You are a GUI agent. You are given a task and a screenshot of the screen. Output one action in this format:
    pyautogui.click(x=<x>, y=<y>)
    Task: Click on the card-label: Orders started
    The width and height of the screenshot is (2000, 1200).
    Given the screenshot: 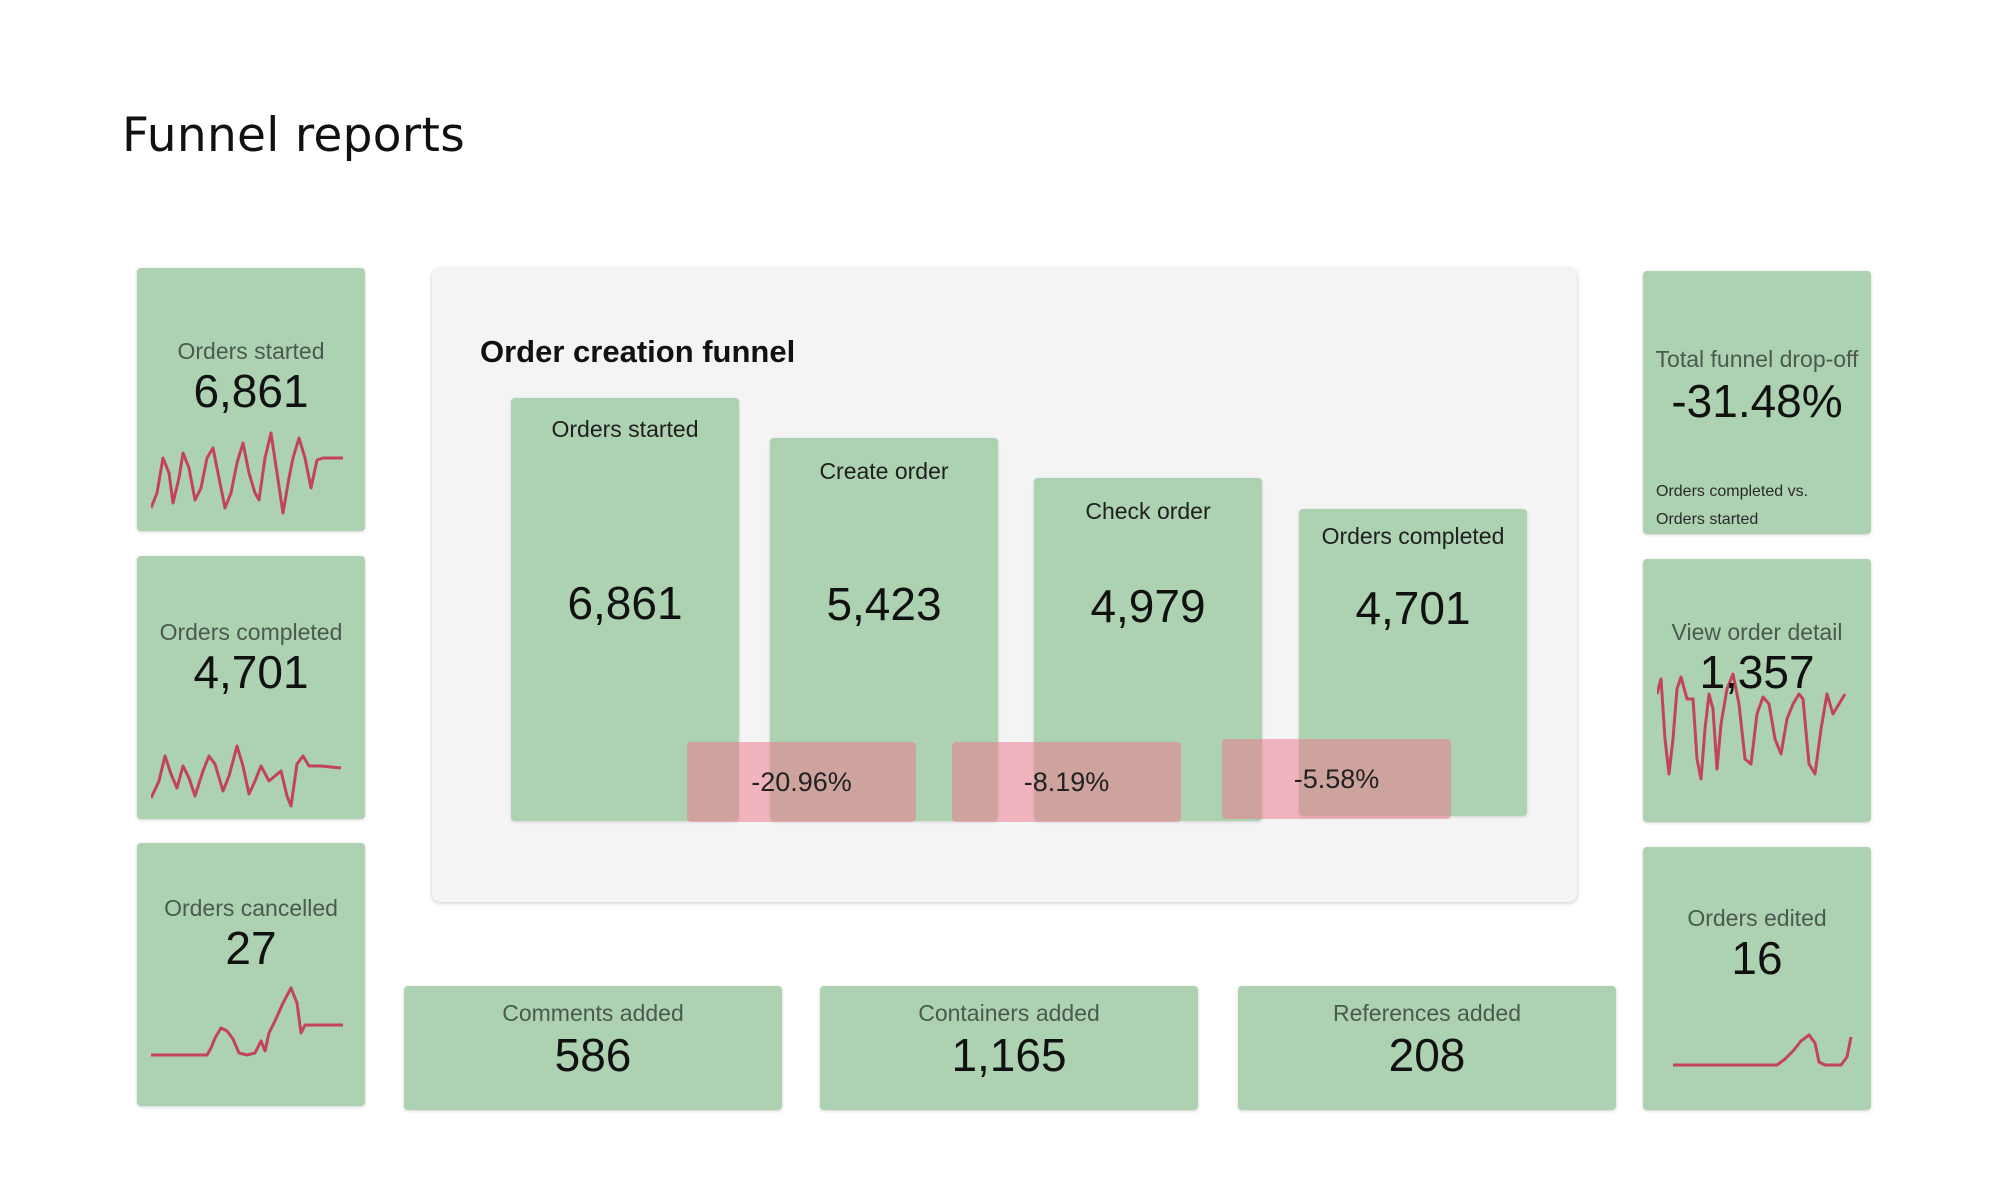 What is the action you would take?
    pyautogui.click(x=251, y=351)
    